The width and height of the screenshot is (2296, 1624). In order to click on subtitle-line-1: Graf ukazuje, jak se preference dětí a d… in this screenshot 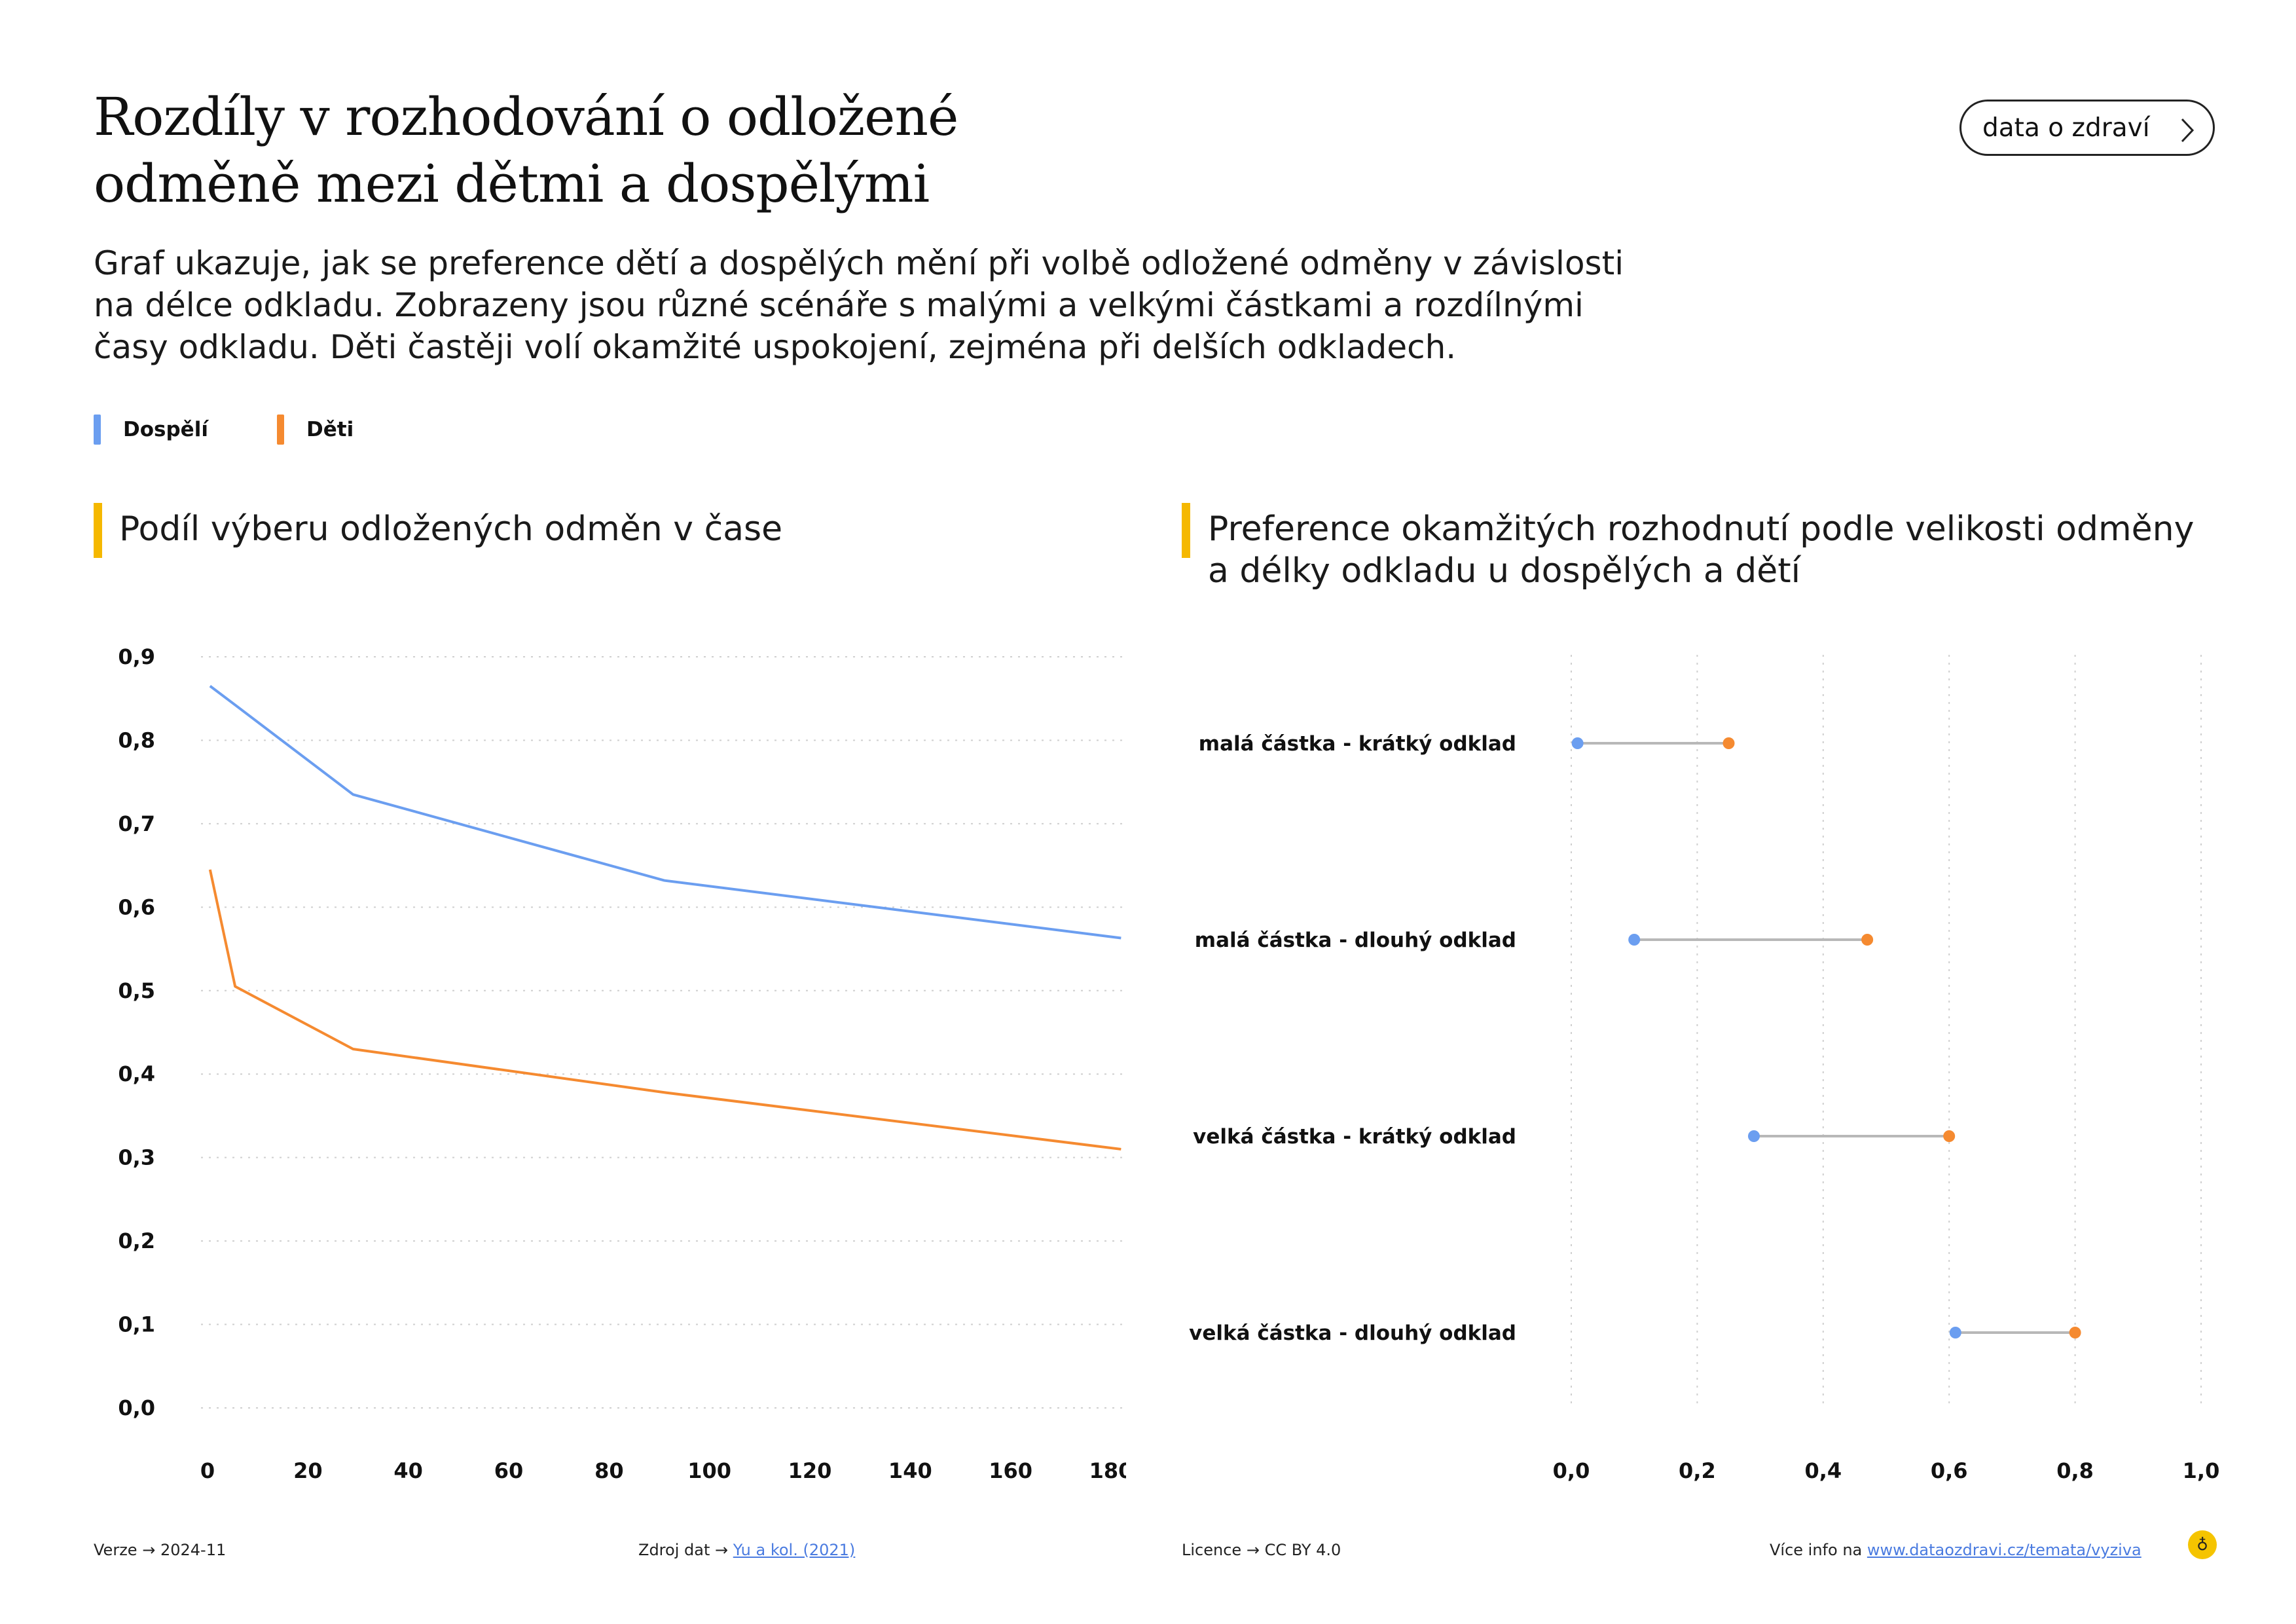, I will do `click(859, 263)`.